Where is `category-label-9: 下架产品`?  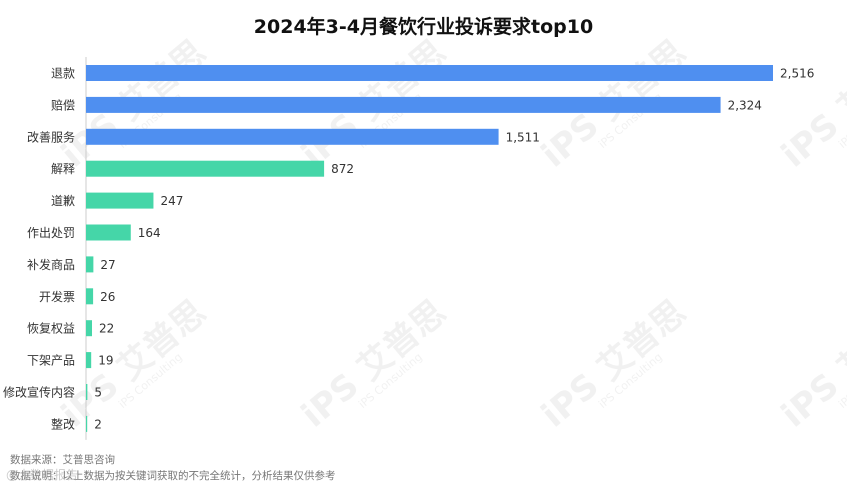
category-label-9: 下架产品 is located at coordinates (51, 361).